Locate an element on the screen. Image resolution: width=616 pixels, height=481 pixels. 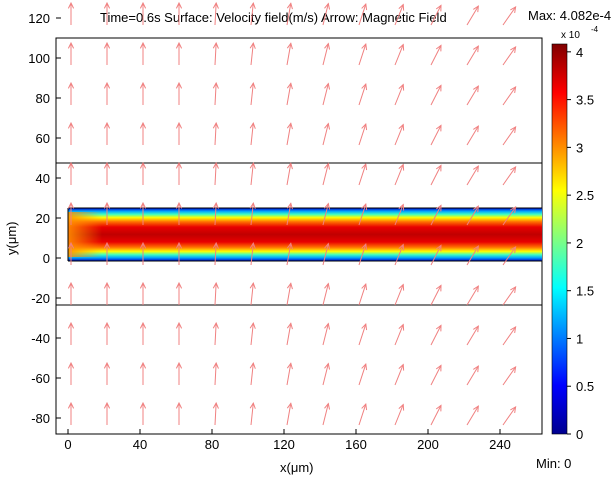
y-axis-ticks: 120 100 80 60 40 20 0 -20 -40 -60 -80 is located at coordinates (44, 218).